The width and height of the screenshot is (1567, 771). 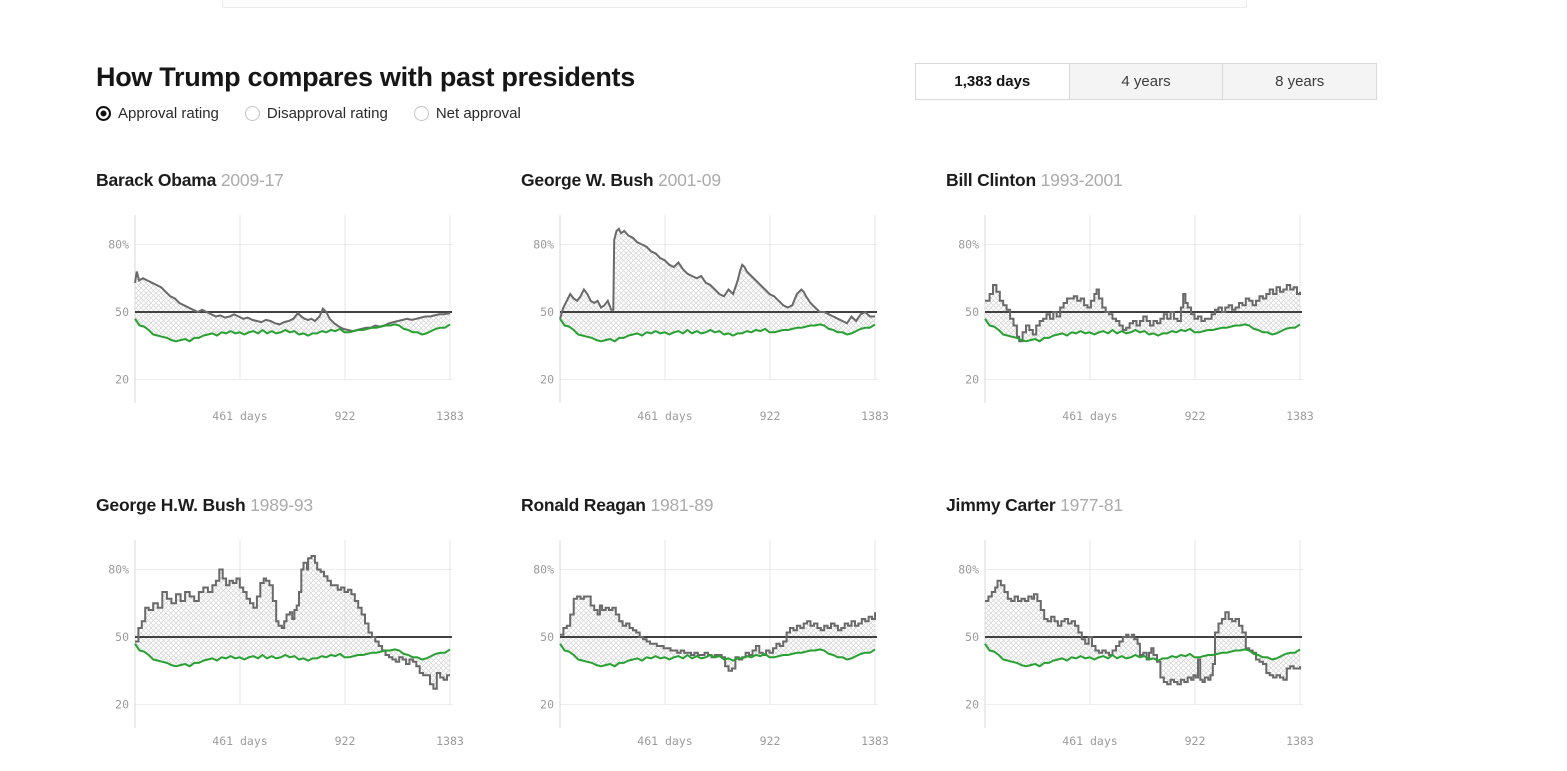 What do you see at coordinates (171, 505) in the screenshot?
I see `president-name: George H.W. Bush` at bounding box center [171, 505].